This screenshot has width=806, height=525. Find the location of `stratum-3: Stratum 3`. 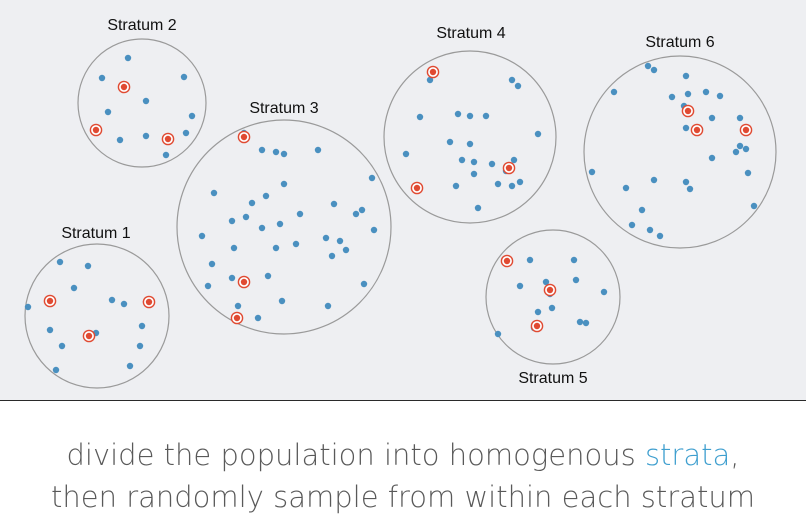

stratum-3: Stratum 3 is located at coordinates (284, 217).